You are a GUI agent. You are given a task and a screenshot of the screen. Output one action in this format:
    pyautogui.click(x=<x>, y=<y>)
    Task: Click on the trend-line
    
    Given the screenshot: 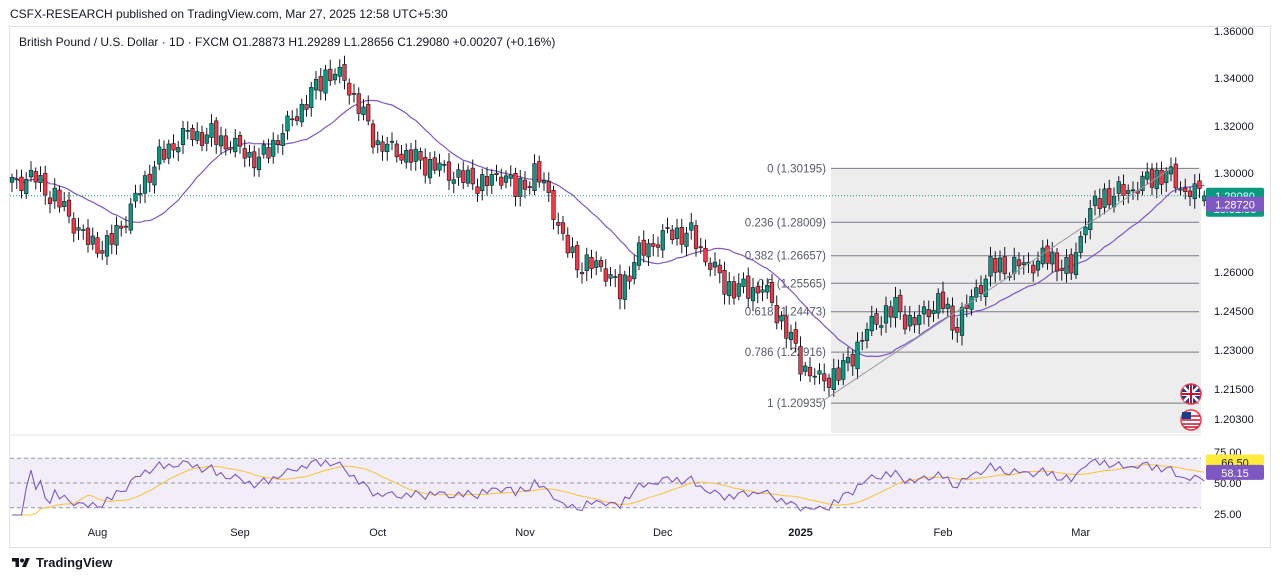 What is the action you would take?
    pyautogui.click(x=995, y=286)
    